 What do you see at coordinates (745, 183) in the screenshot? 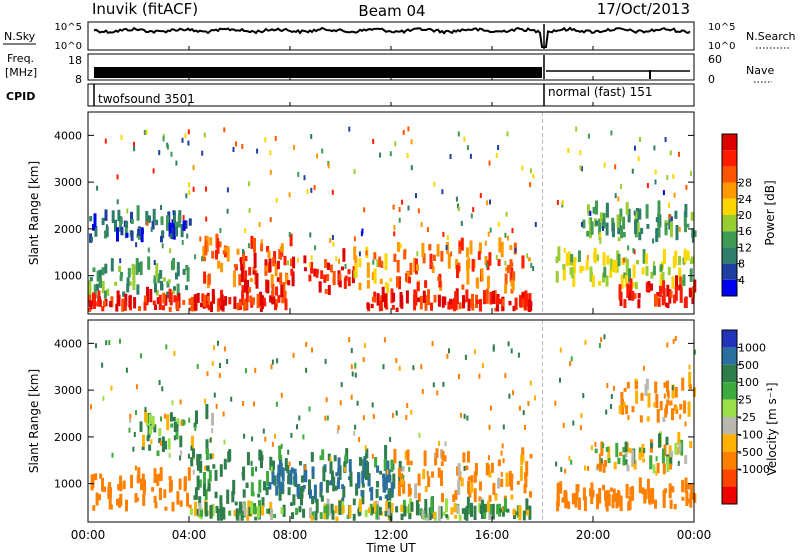
I see `power-colorbar-tick-label: 28` at bounding box center [745, 183].